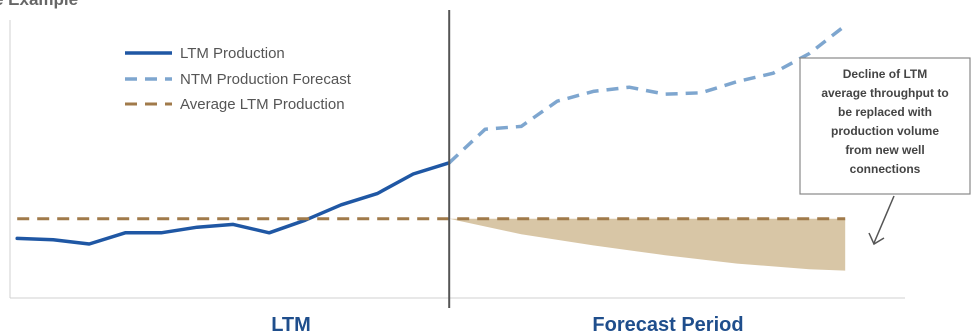 The height and width of the screenshot is (336, 978). What do you see at coordinates (885, 131) in the screenshot?
I see `callout-line-4: production volume` at bounding box center [885, 131].